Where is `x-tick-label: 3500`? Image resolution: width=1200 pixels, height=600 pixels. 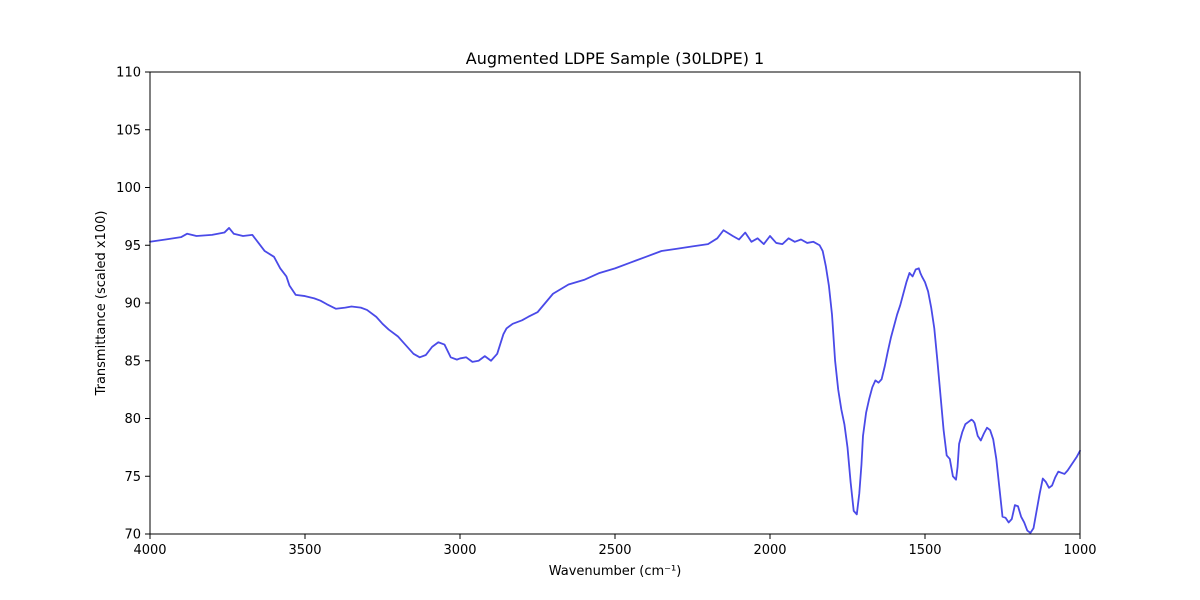
x-tick-label: 3500 is located at coordinates (304, 550).